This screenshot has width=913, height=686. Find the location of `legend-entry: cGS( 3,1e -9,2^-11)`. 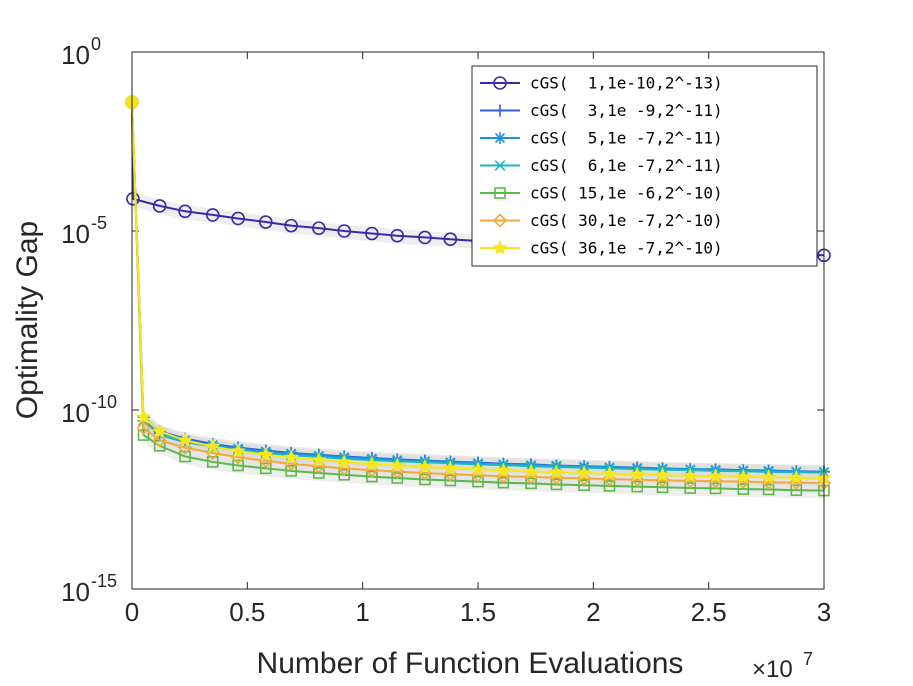

legend-entry: cGS( 3,1e -9,2^-11) is located at coordinates (601, 110).